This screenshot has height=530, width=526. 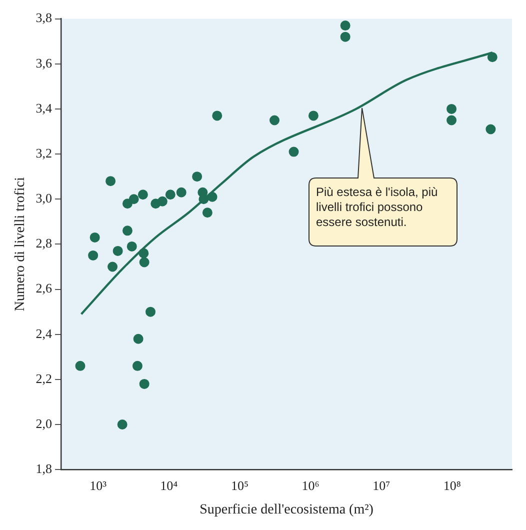 I want to click on x-tick-label: 10⁶, so click(x=311, y=485).